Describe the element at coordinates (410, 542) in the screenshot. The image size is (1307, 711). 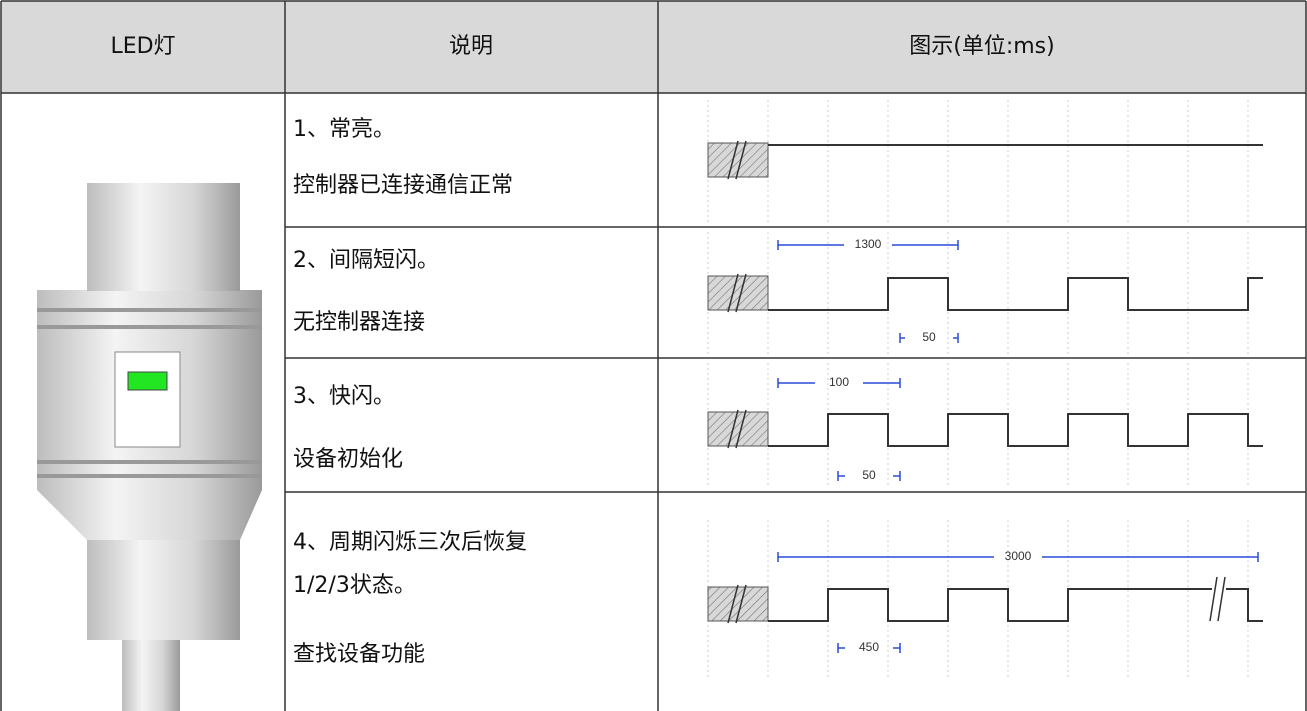
I see `desc-line: 4、周期闪烁三次后恢复` at that location.